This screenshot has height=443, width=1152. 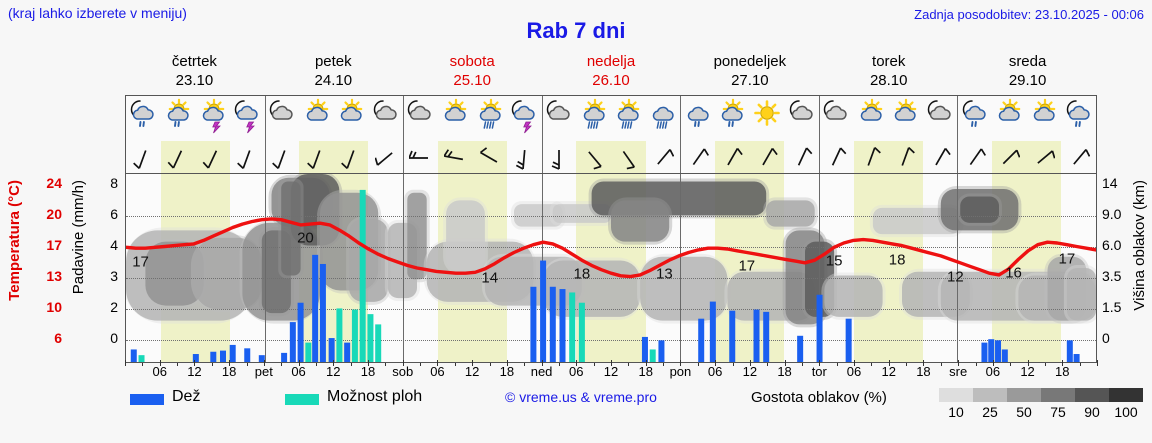 I want to click on moon-cloud-drizzle-icon, so click(x=974, y=118).